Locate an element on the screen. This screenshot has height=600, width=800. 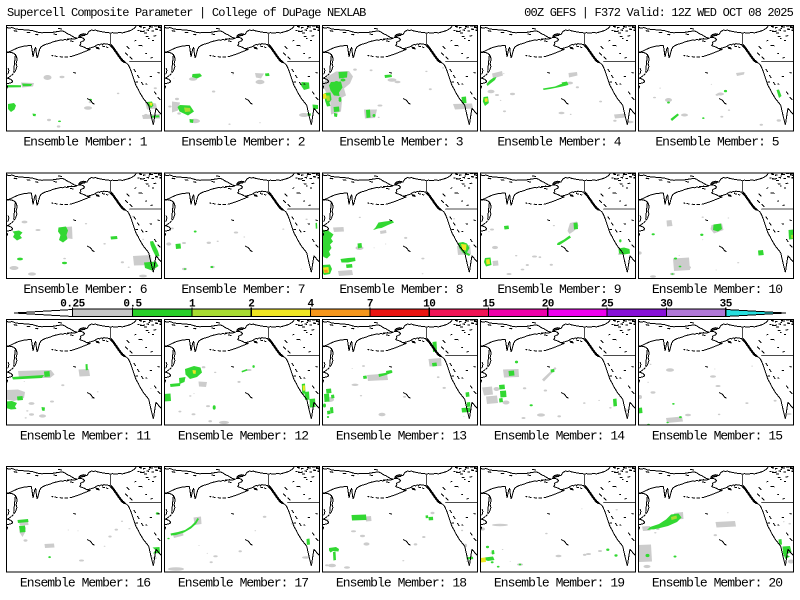
svg-text: Ensemble Member: 20 is located at coordinates (717, 583).